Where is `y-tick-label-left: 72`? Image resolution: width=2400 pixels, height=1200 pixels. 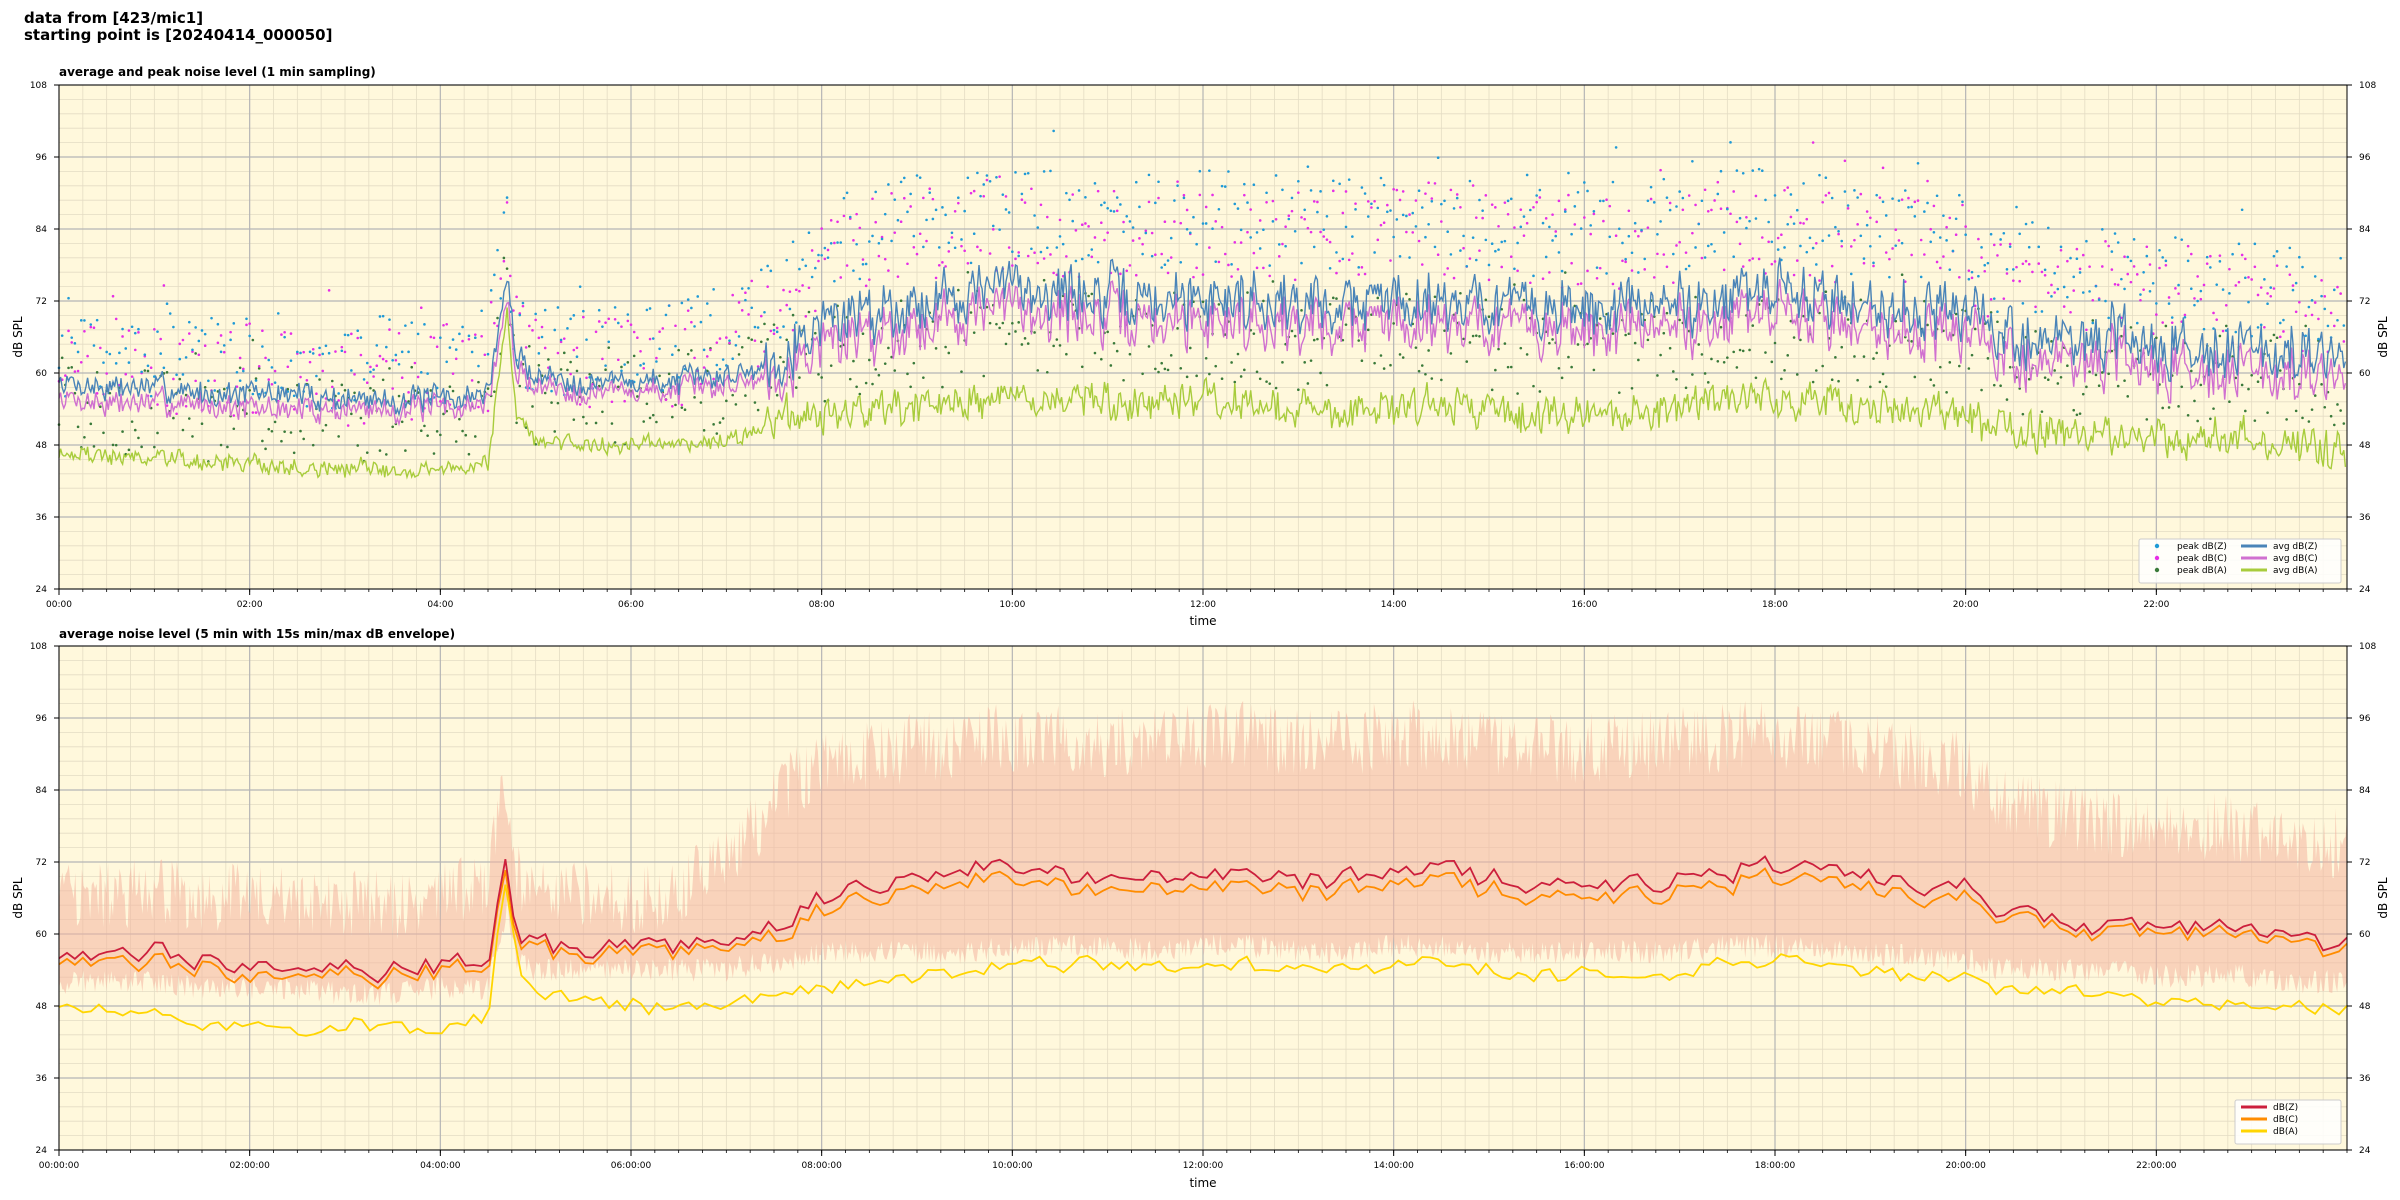 y-tick-label-left: 72 is located at coordinates (41, 863).